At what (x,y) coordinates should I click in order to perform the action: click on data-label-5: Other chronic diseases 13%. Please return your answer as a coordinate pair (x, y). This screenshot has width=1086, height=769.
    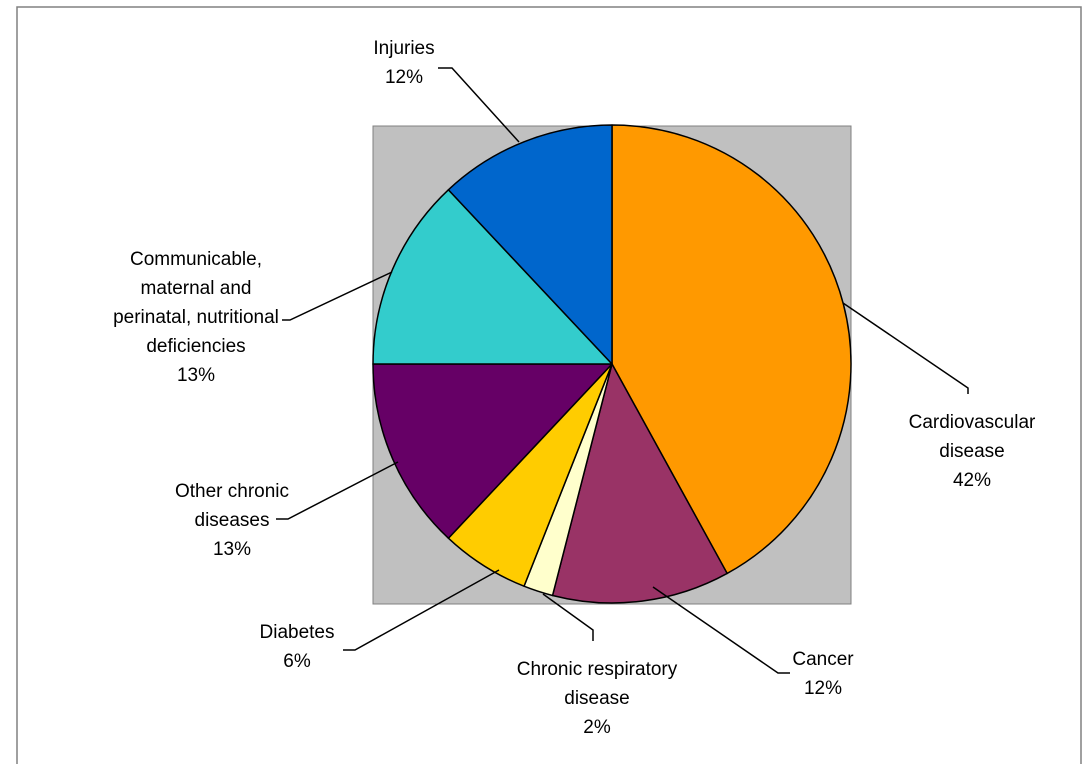
    Looking at the image, I should click on (232, 520).